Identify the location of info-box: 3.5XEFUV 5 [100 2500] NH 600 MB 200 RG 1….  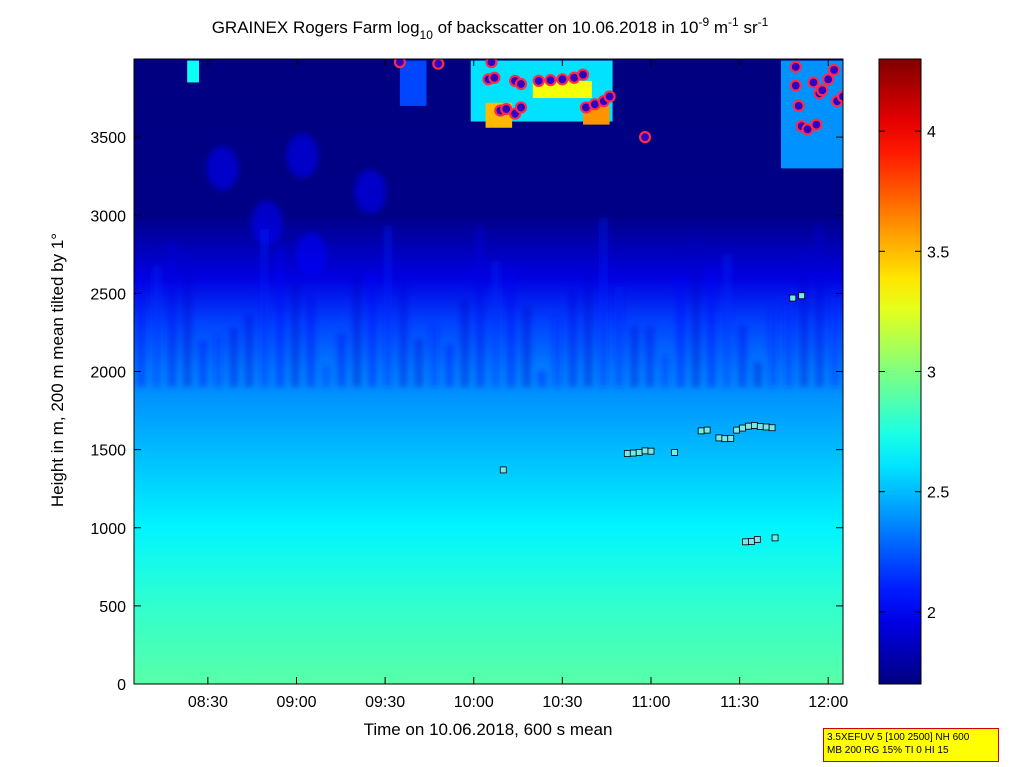
(911, 745).